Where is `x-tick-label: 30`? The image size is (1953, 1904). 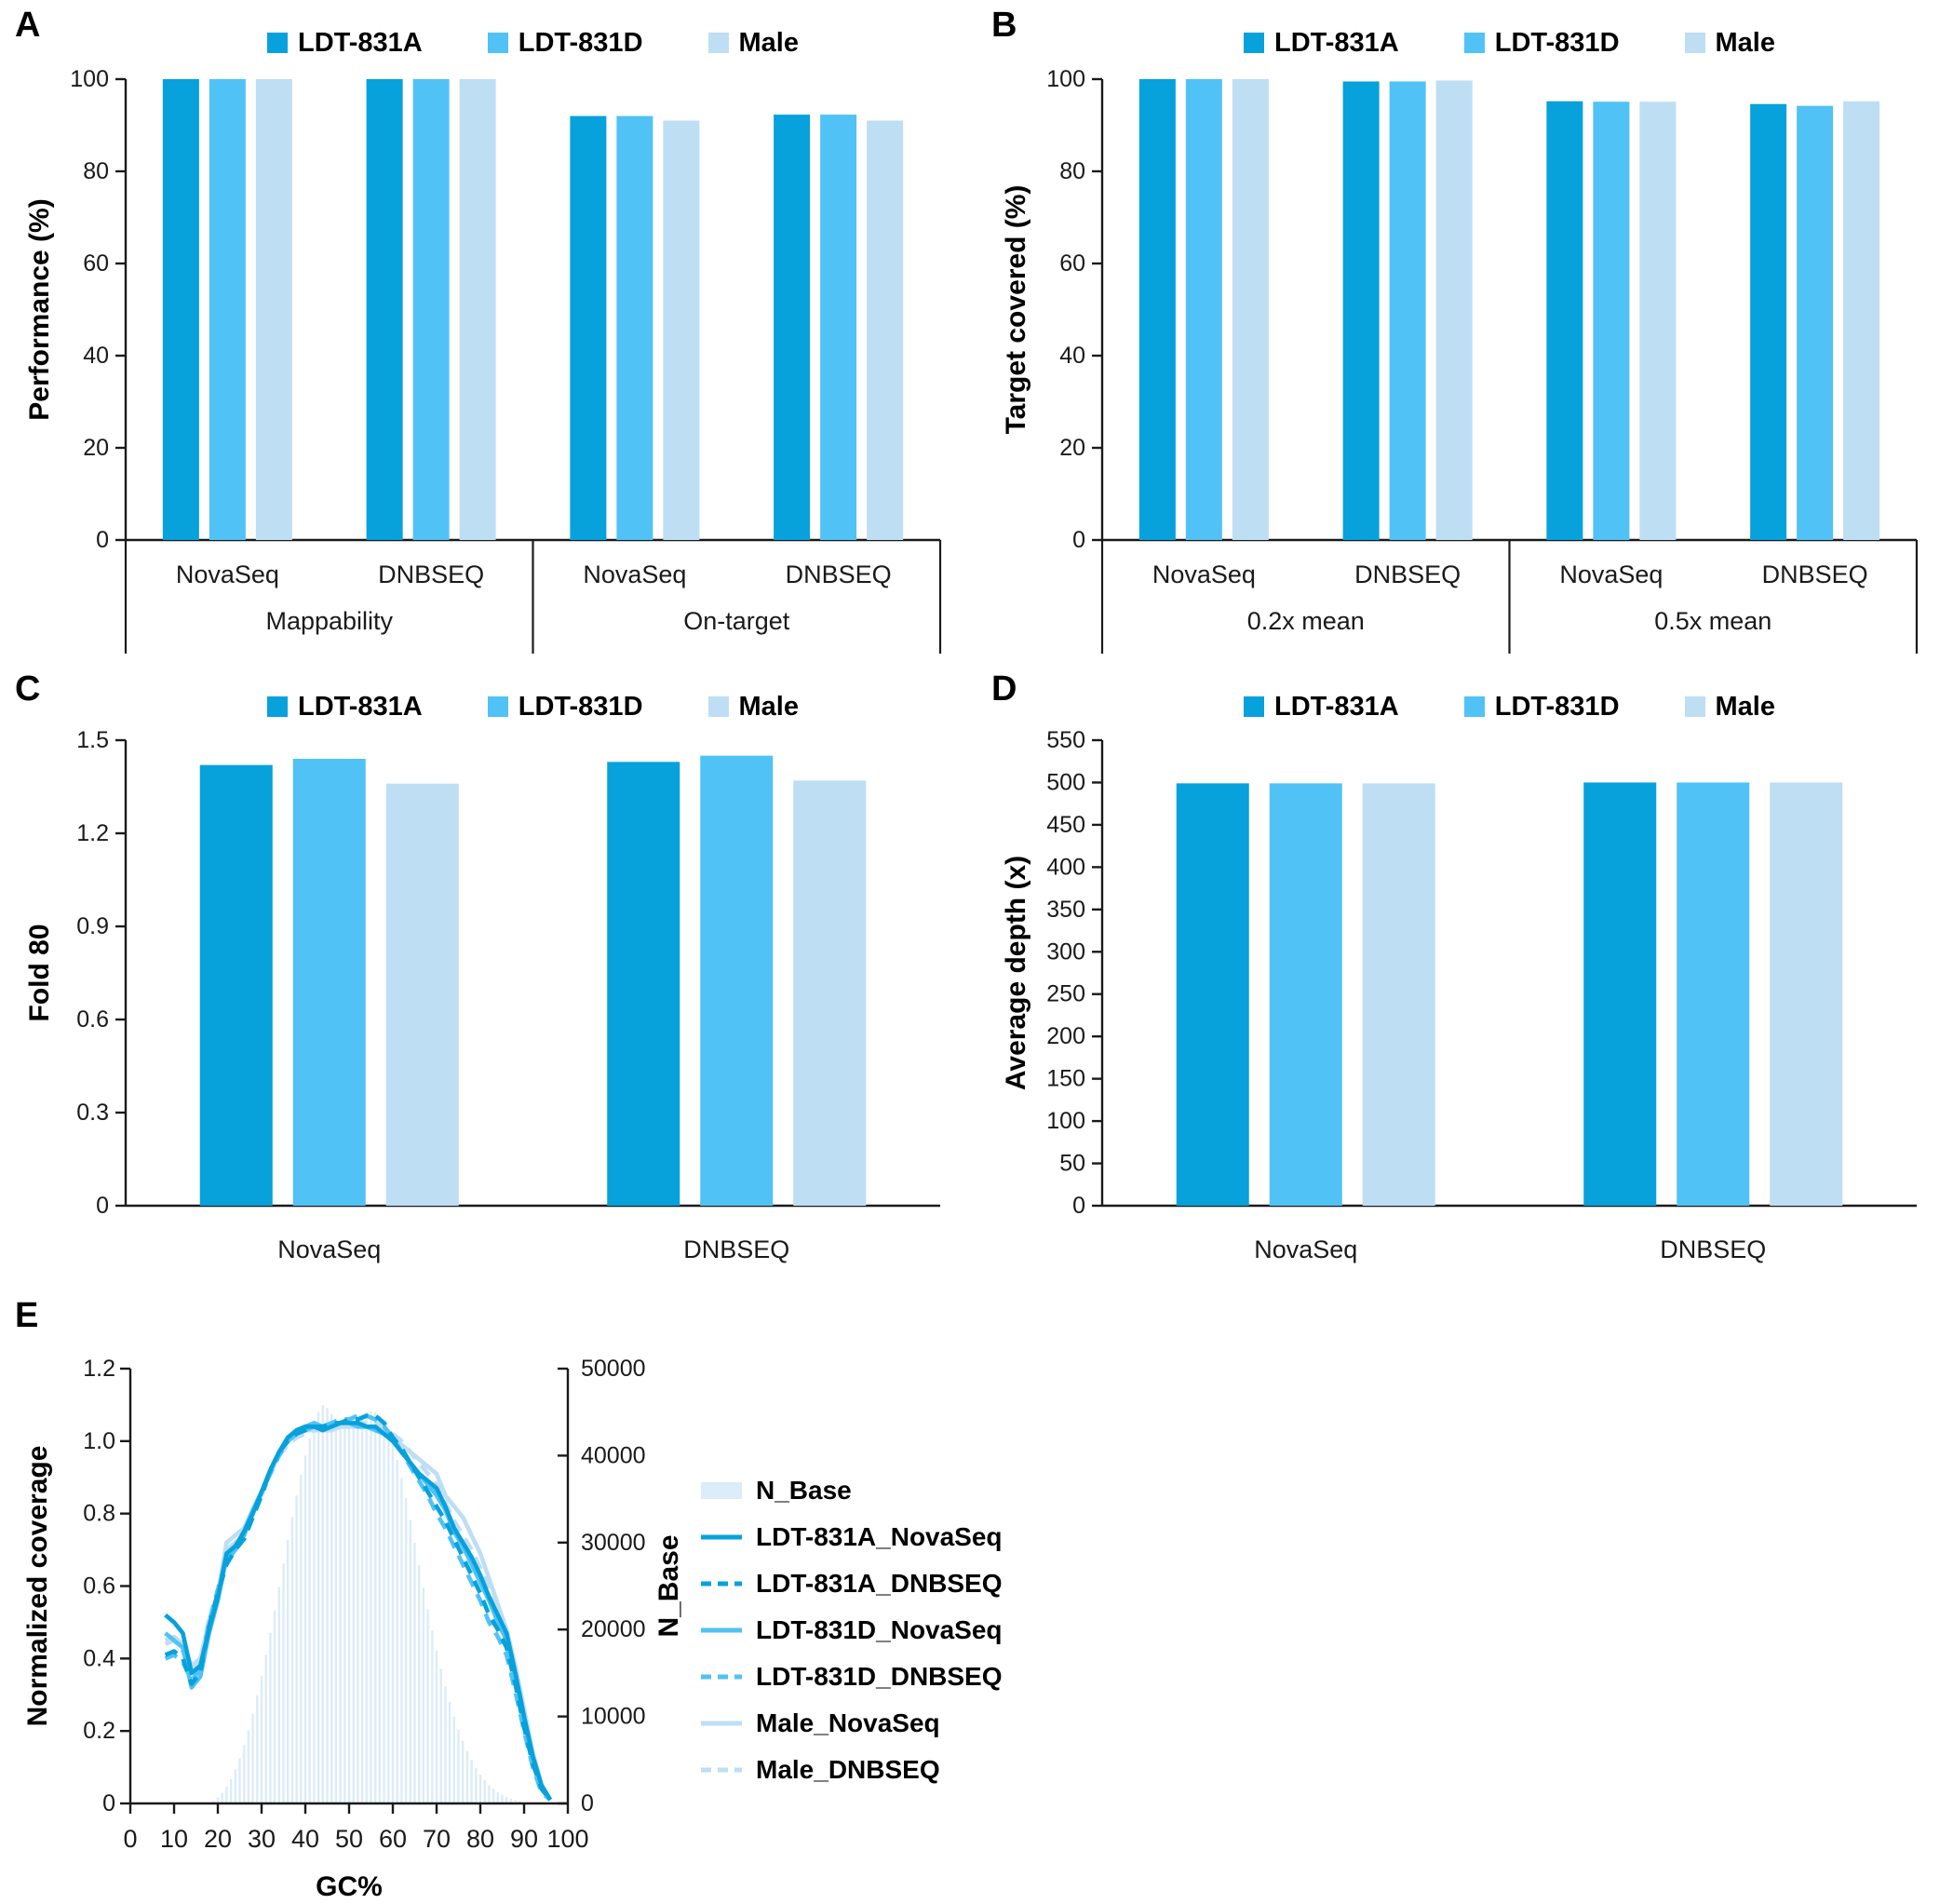 x-tick-label: 30 is located at coordinates (262, 1839).